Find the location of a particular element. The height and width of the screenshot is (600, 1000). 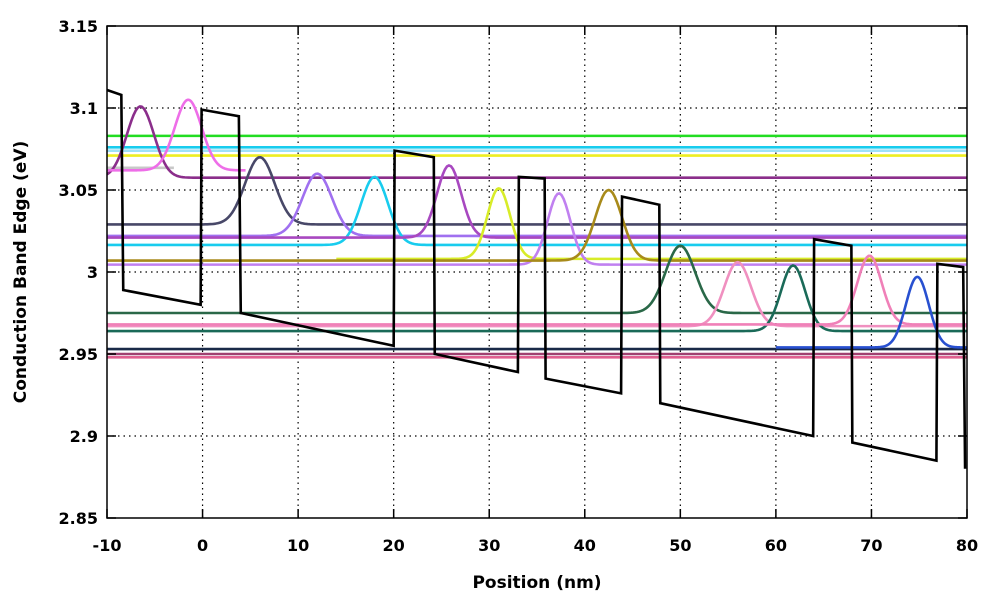

x-tick-label: 0 is located at coordinates (202, 545).